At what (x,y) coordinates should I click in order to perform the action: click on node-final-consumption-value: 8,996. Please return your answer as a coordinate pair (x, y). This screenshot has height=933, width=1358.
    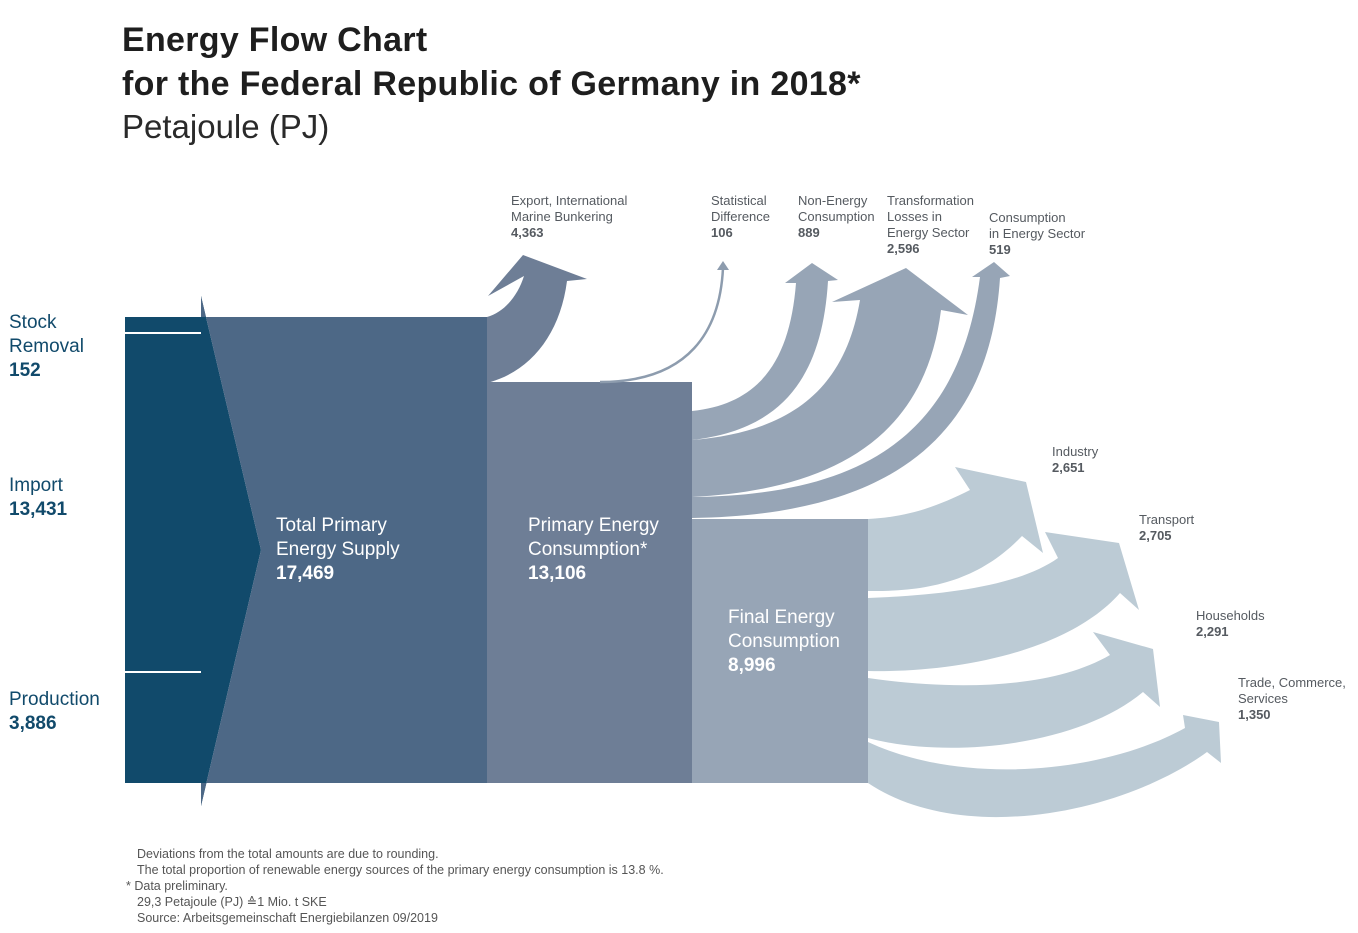
    Looking at the image, I should click on (752, 665).